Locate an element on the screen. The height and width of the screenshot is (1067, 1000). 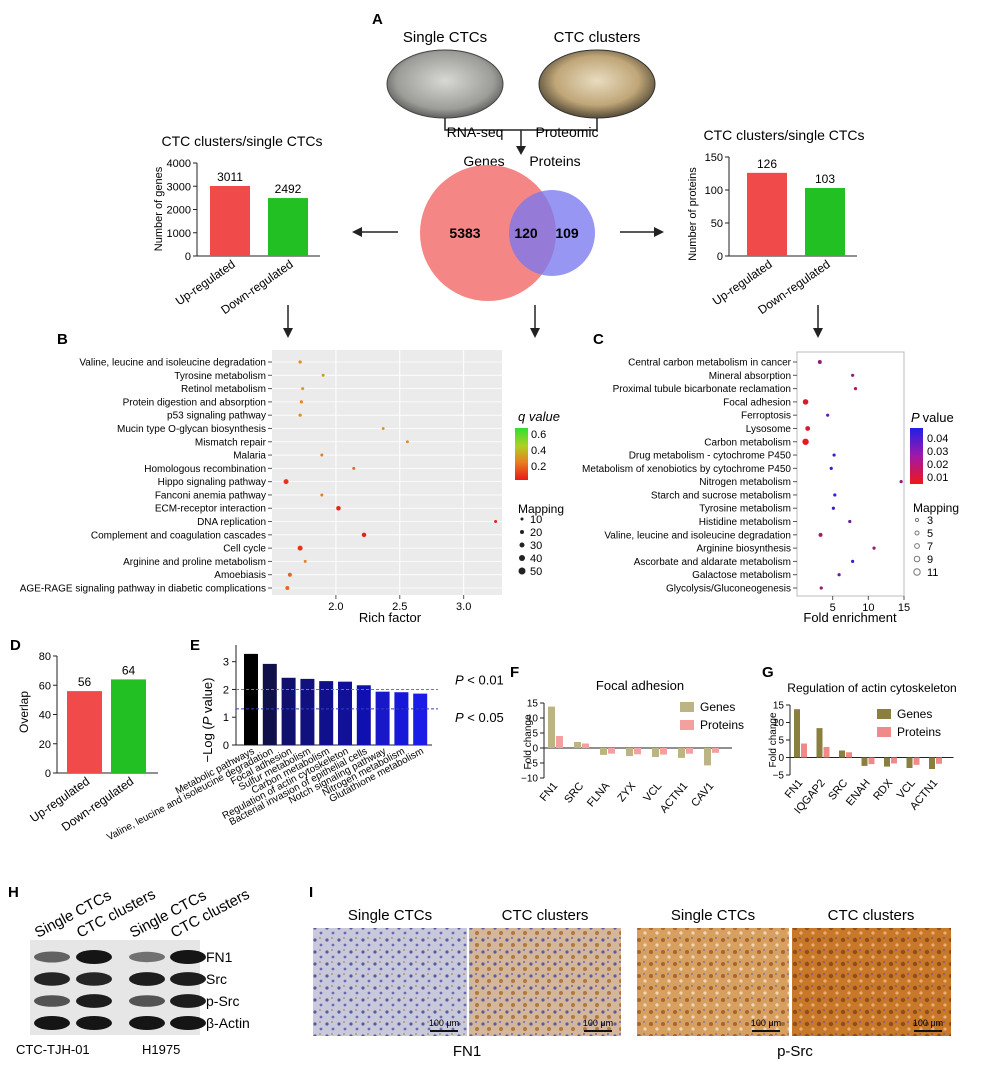
panel-c-x-tick-label: 10 is located at coordinates (868, 608).